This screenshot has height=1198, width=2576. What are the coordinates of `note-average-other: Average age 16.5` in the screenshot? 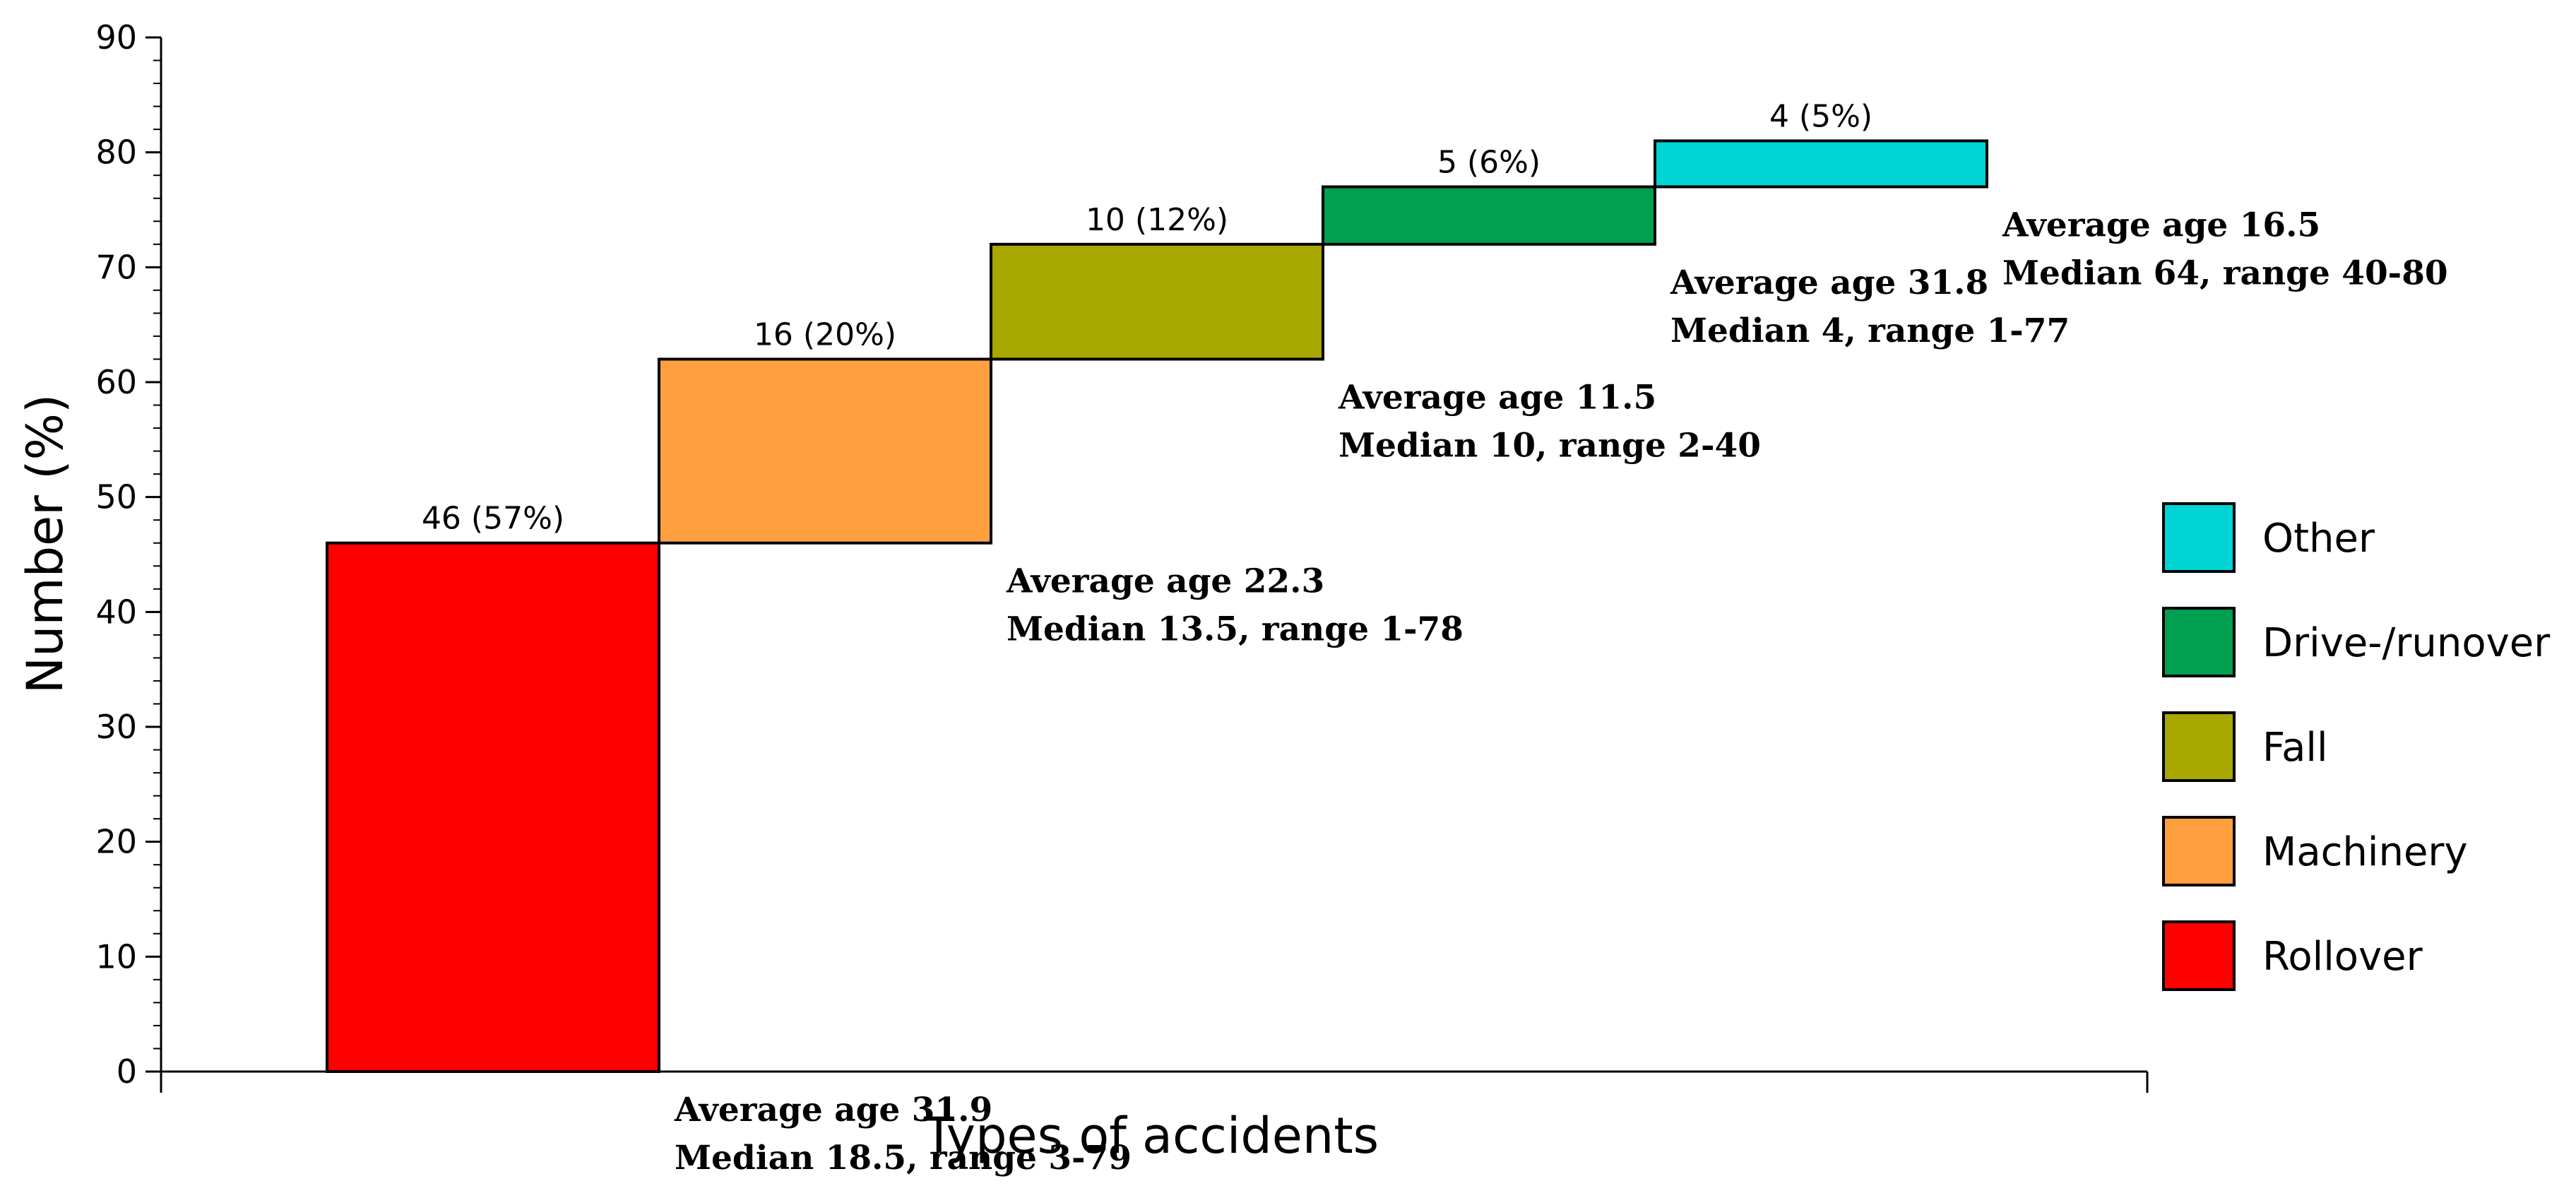 It's located at (2161, 225).